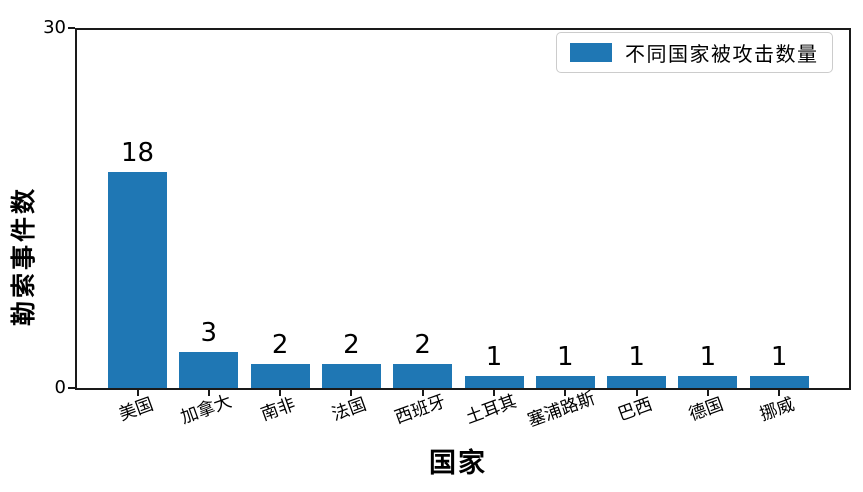  I want to click on legend: 不同国家被攻击数量, so click(694, 52).